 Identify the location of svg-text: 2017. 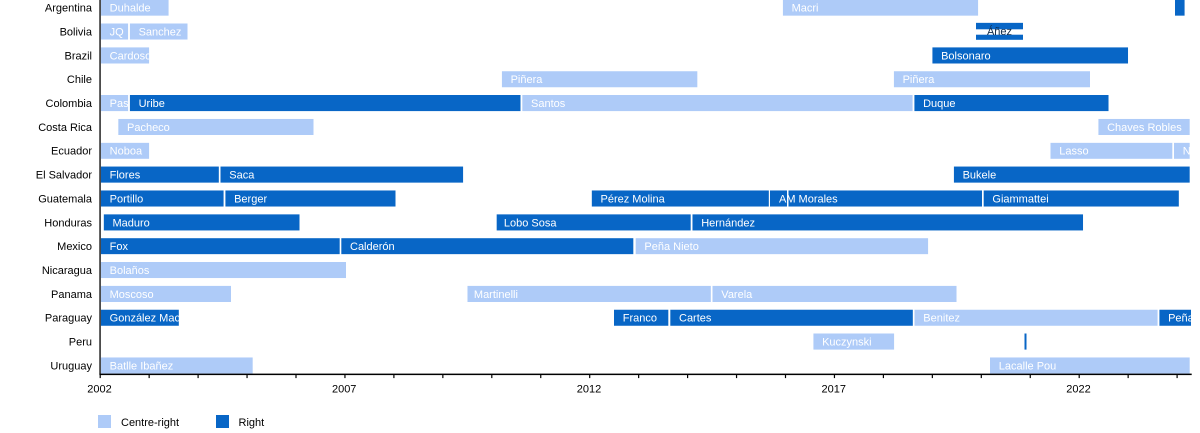
(834, 389).